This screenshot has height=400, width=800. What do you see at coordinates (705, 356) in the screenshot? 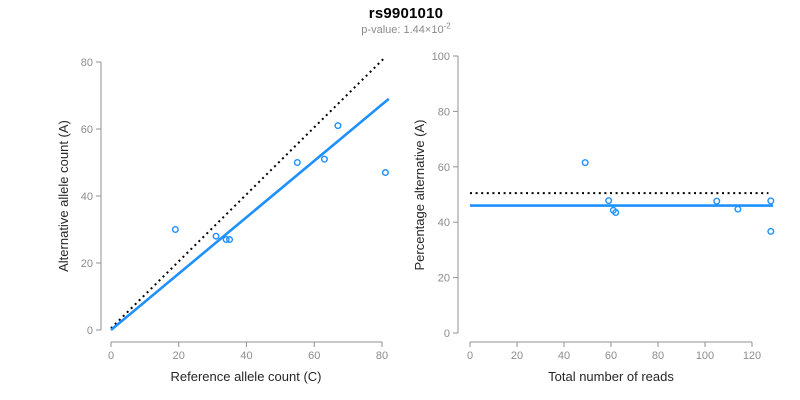
I see `x-tick-label: 100` at bounding box center [705, 356].